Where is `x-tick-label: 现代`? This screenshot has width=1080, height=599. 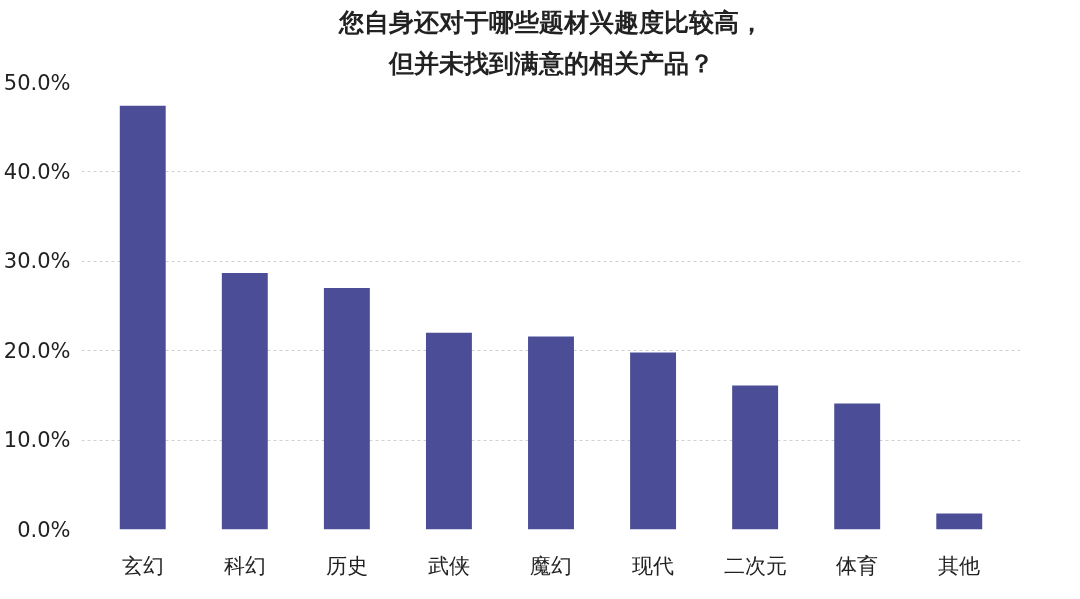
x-tick-label: 现代 is located at coordinates (653, 565).